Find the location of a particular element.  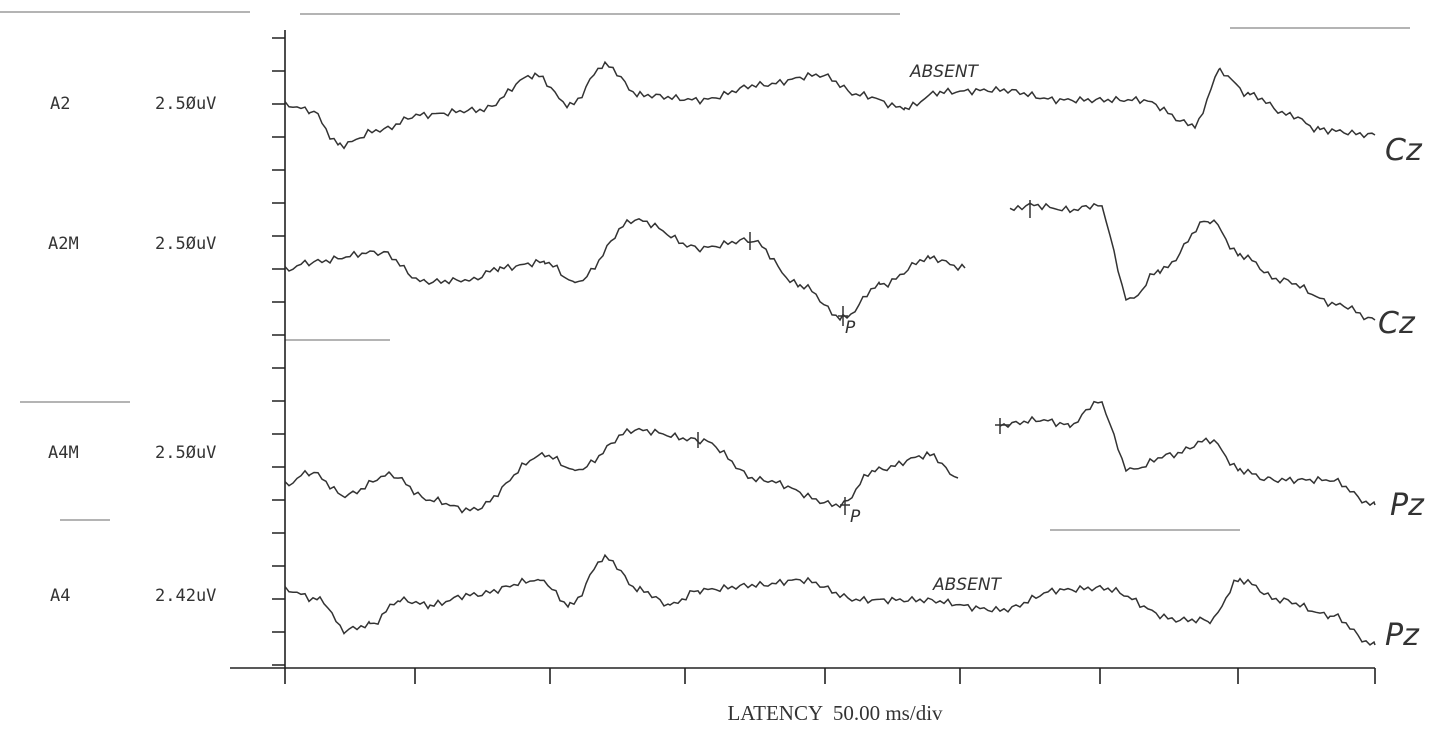

channel-label: A4 is located at coordinates (60, 596).